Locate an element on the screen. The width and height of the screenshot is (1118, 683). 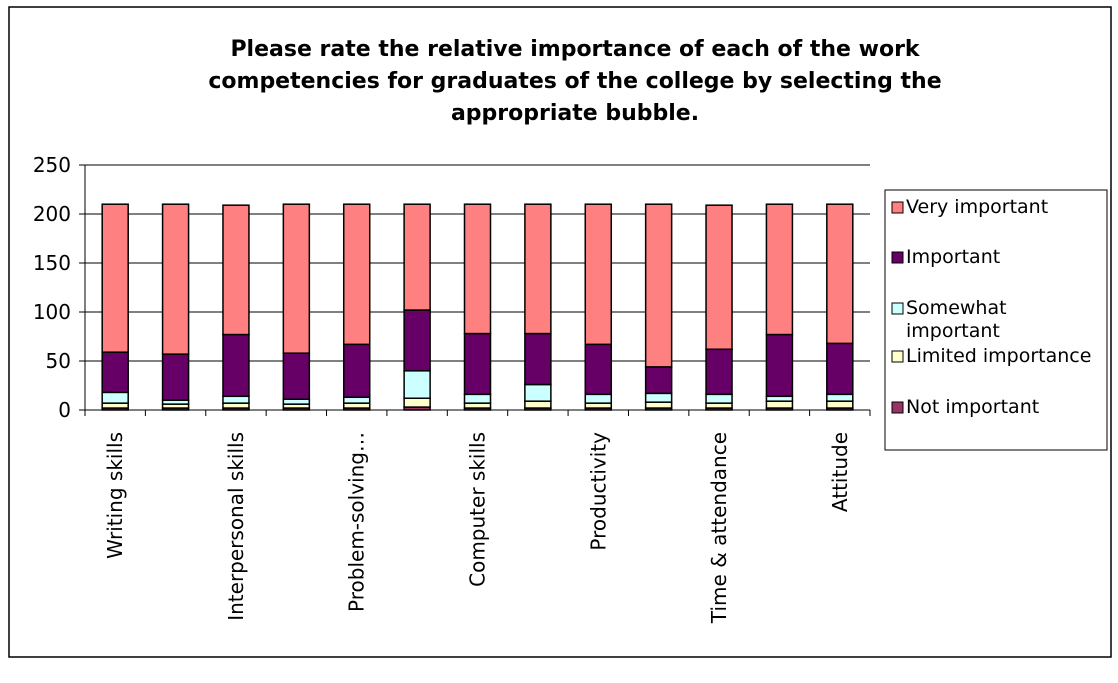
x-tick-label: Attitude is located at coordinates (840, 472).